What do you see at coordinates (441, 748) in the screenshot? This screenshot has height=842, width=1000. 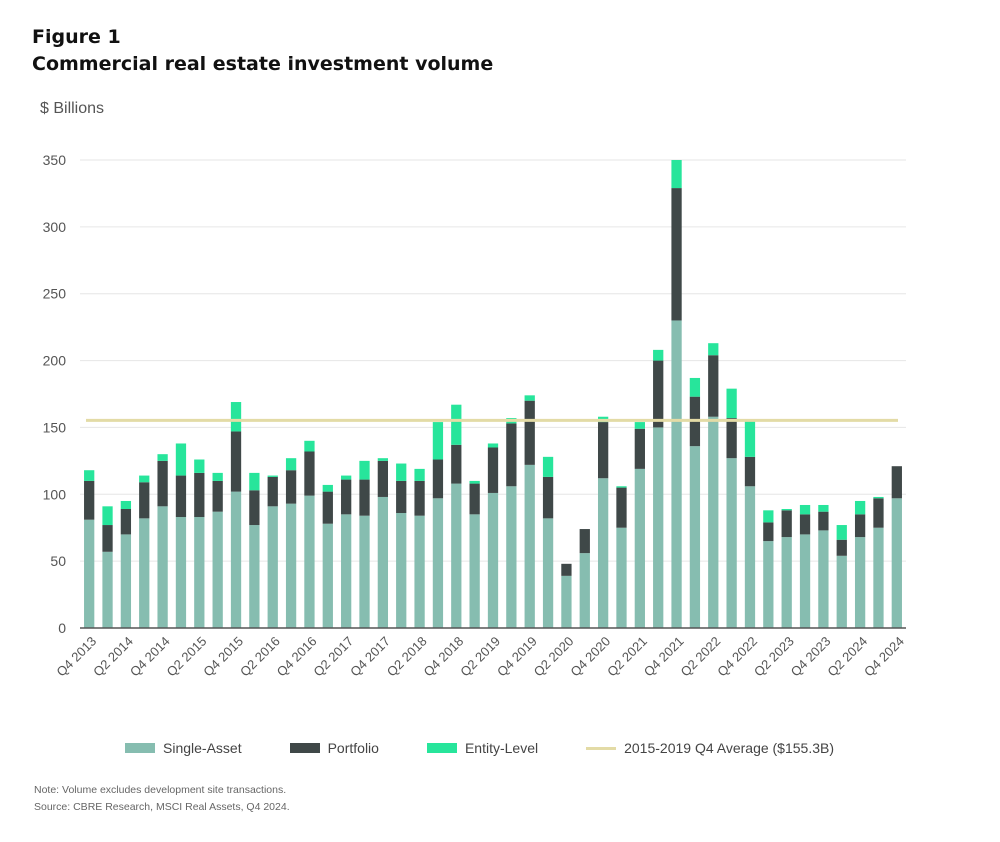 I see `legend-swatch-entity-level` at bounding box center [441, 748].